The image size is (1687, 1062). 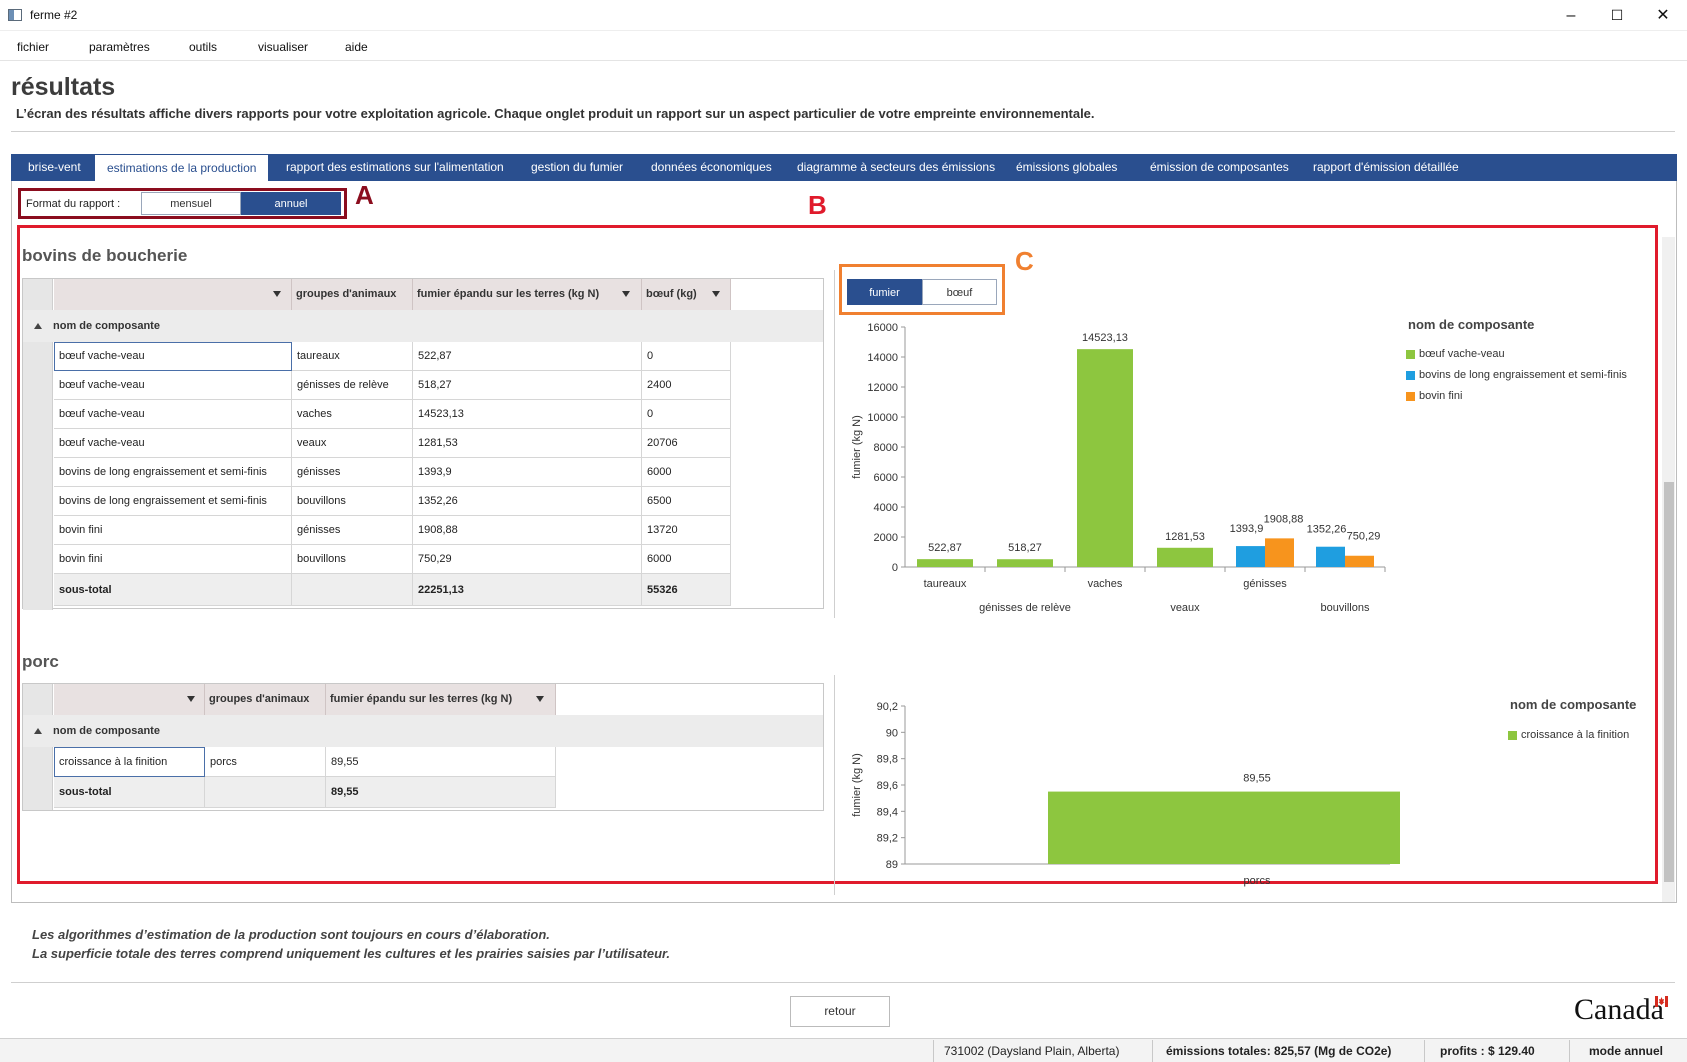 I want to click on x-tick-label: bouvillons, so click(x=1345, y=608).